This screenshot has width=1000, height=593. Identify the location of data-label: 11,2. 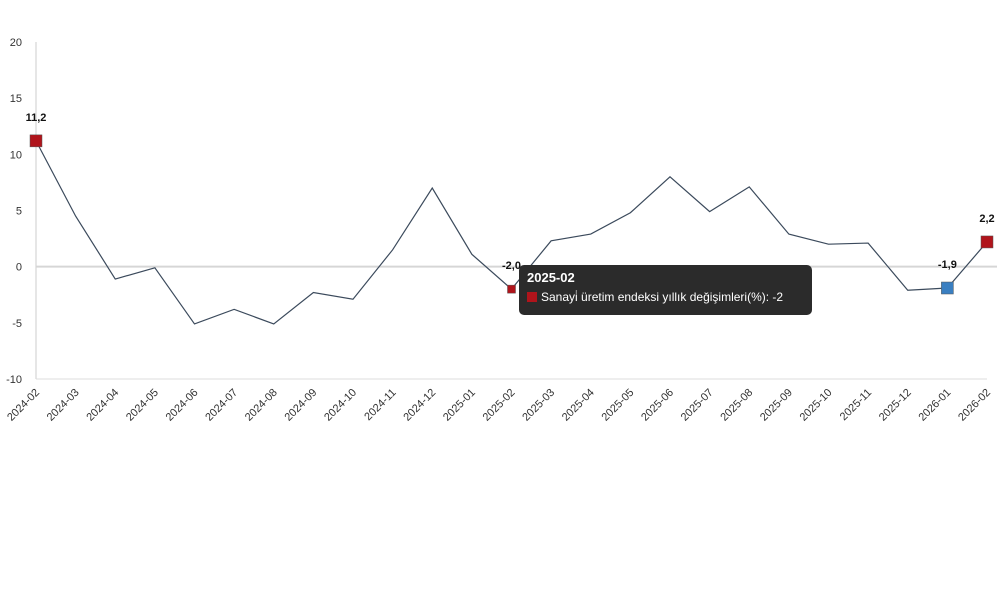
(36, 118).